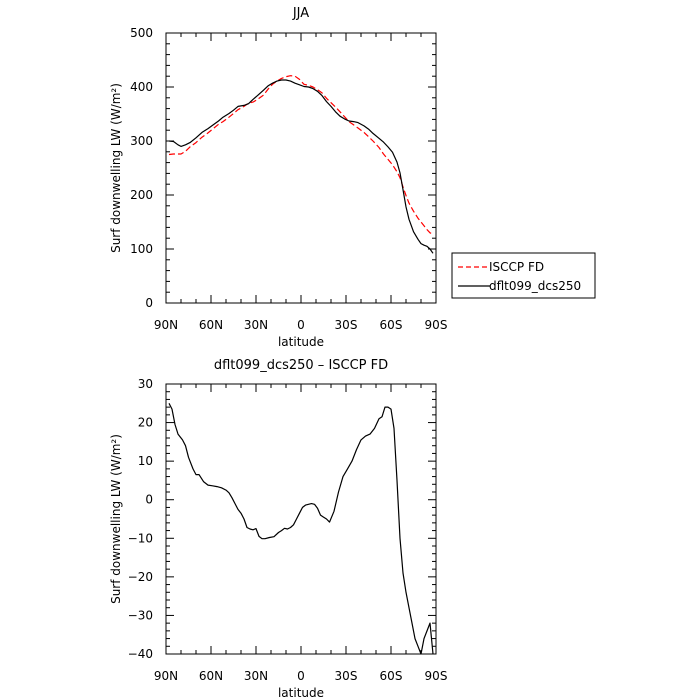 The image size is (700, 700). What do you see at coordinates (140, 577) in the screenshot?
I see `y-tick-label: −20` at bounding box center [140, 577].